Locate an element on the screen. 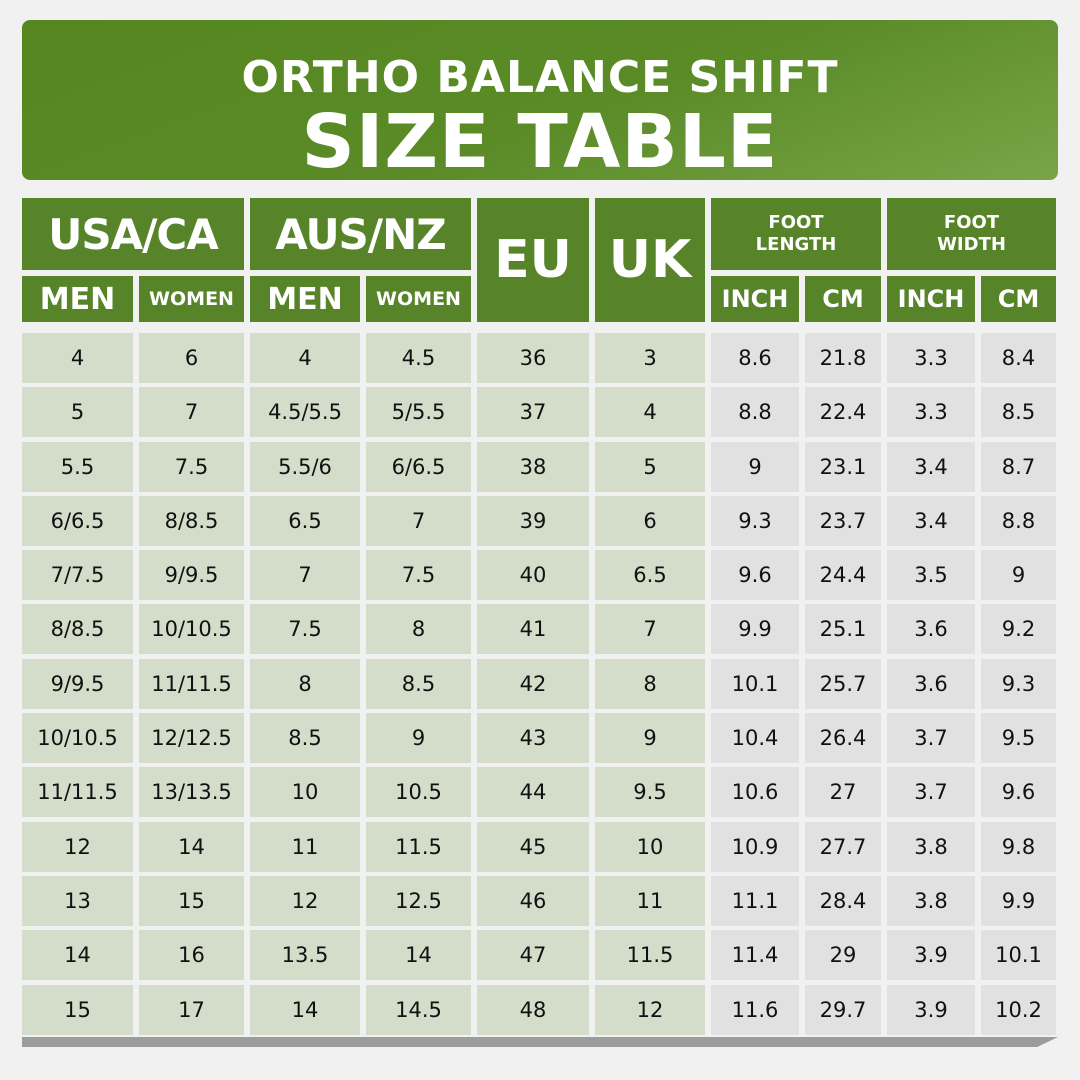 This screenshot has height=1080, width=1080. cell-length-inch: 9.9 is located at coordinates (755, 629).